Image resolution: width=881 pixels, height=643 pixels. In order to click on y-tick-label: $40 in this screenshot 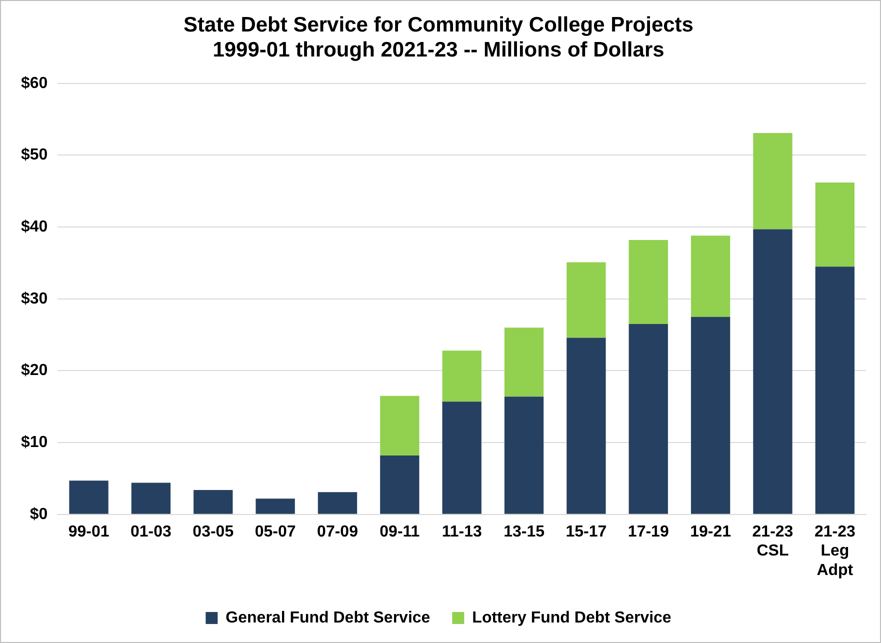, I will do `click(34, 227)`.